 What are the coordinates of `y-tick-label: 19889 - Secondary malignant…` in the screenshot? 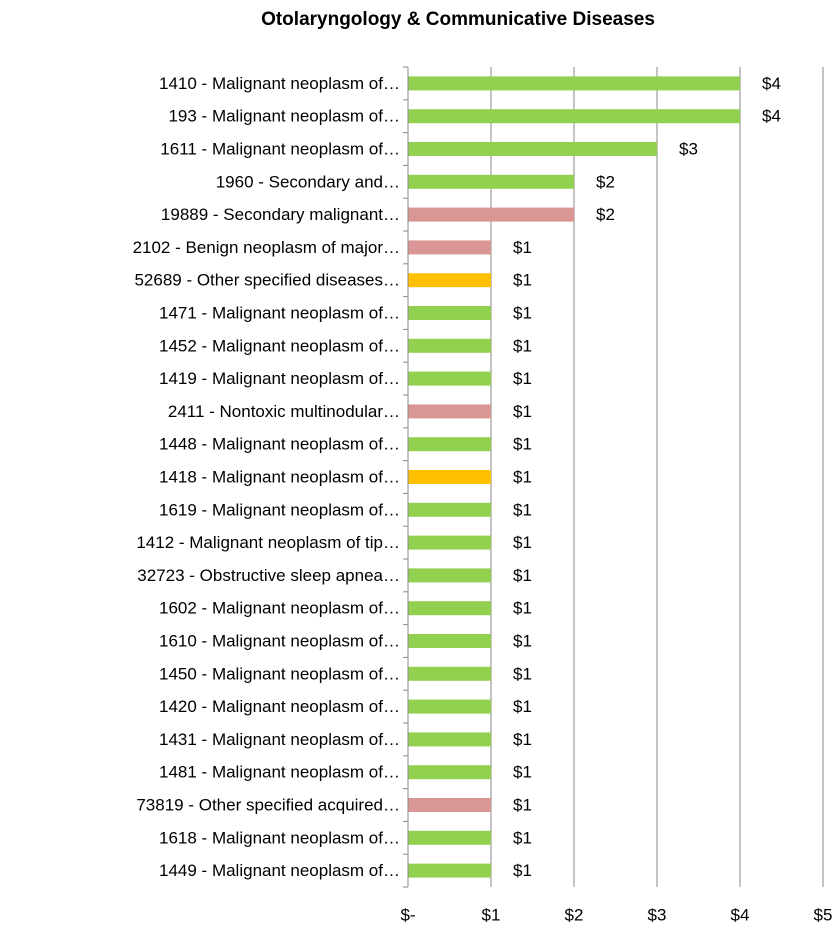 It's located at (280, 214).